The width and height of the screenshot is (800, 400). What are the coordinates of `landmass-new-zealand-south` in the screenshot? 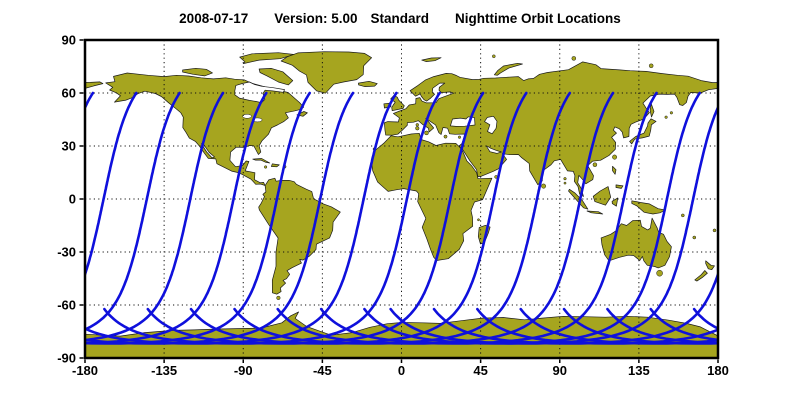 It's located at (701, 276).